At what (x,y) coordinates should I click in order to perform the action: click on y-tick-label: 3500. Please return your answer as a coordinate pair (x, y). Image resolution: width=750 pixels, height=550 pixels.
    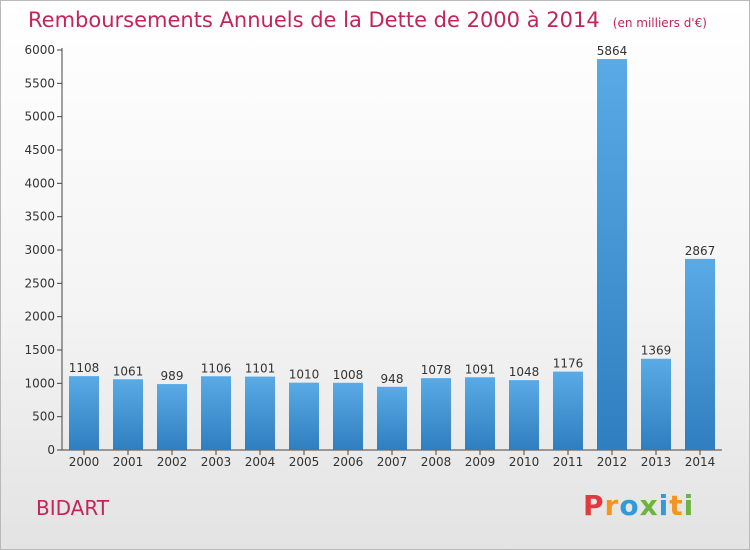
    Looking at the image, I should click on (39, 217).